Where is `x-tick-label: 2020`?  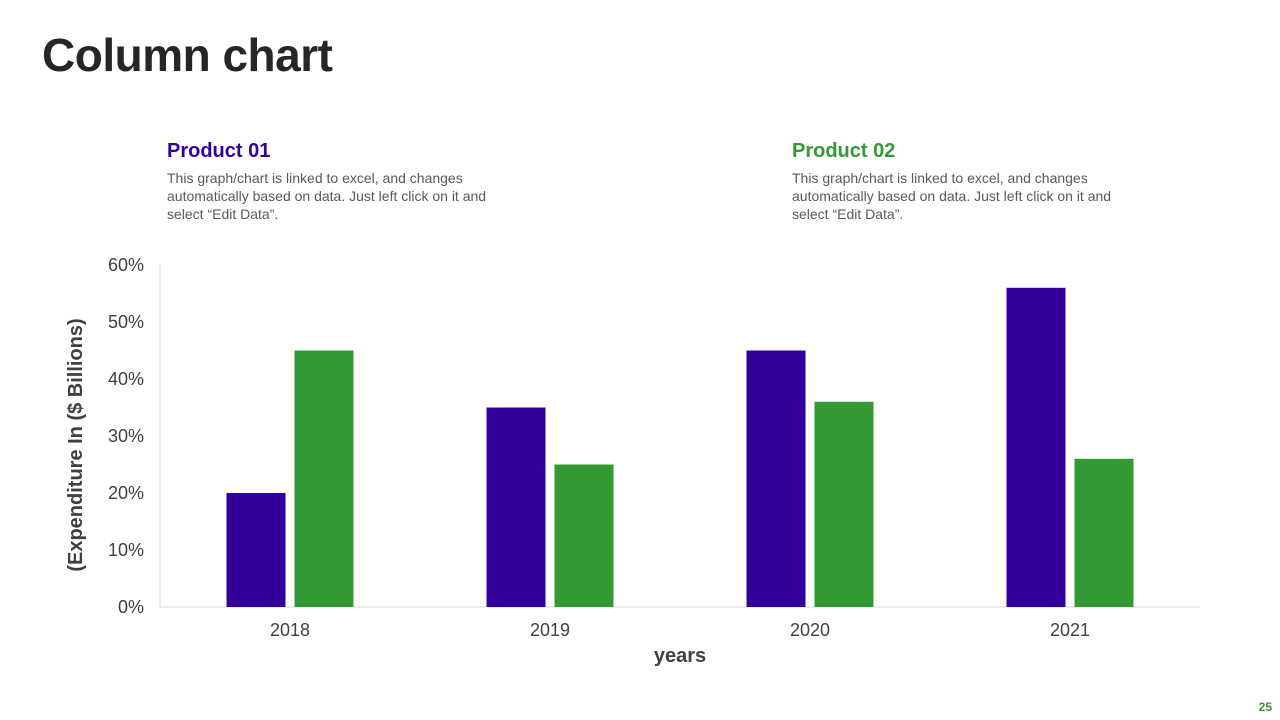
x-tick-label: 2020 is located at coordinates (810, 630).